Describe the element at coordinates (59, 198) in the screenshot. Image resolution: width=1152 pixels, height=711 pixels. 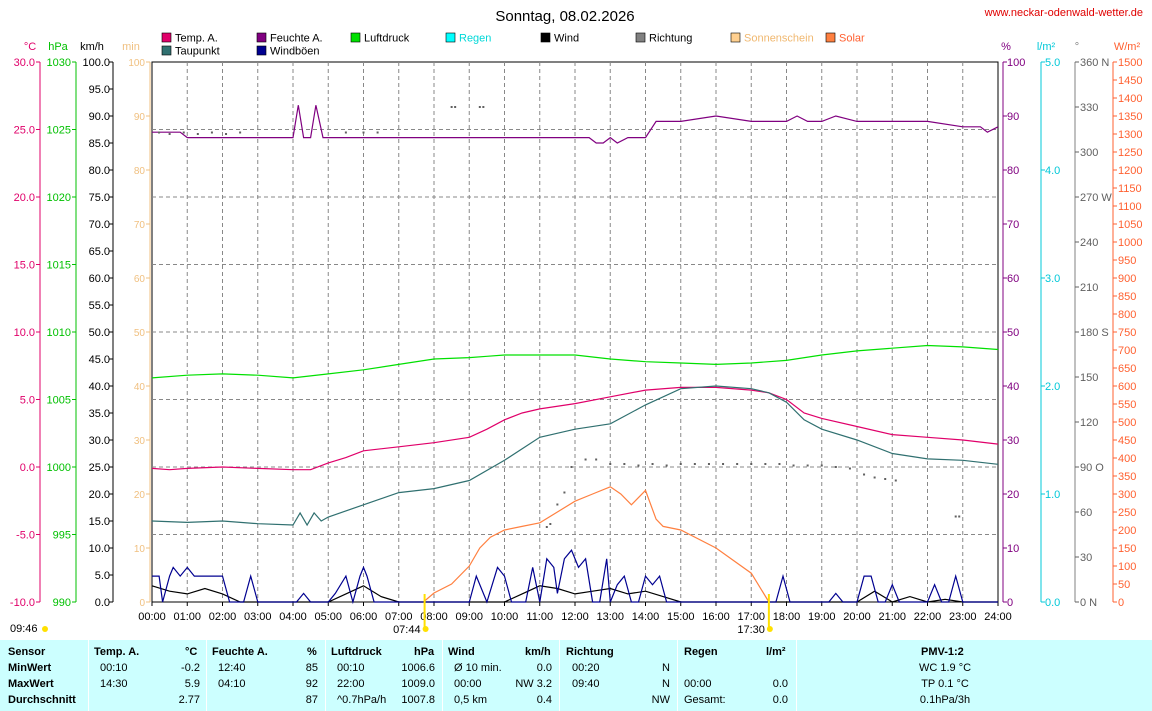
I see `y-tick-label-press: 1020` at that location.